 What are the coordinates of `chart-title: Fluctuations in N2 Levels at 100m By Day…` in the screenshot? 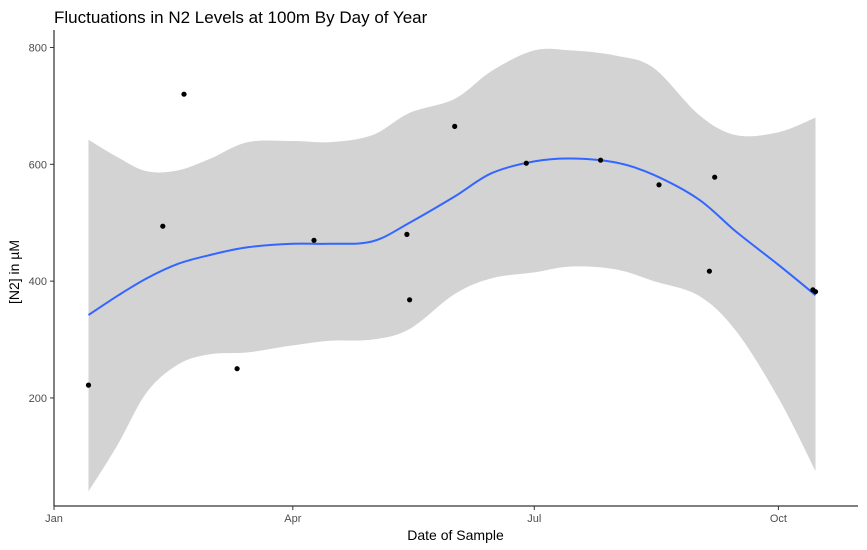 It's located at (241, 17).